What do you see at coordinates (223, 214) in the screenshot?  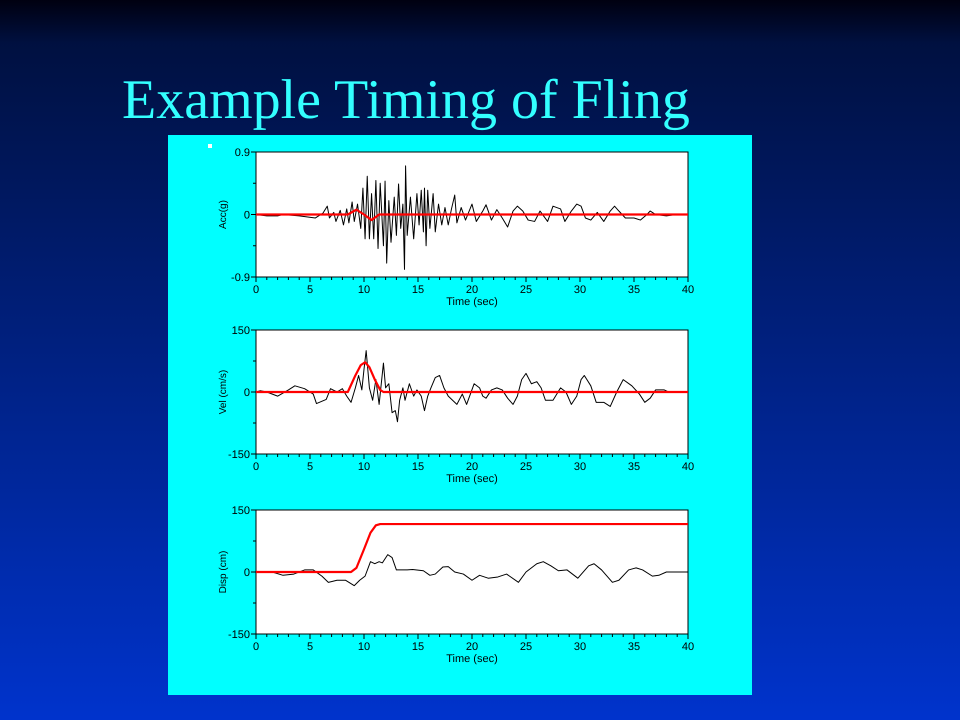 I see `y-axis-title: Acc(g)` at bounding box center [223, 214].